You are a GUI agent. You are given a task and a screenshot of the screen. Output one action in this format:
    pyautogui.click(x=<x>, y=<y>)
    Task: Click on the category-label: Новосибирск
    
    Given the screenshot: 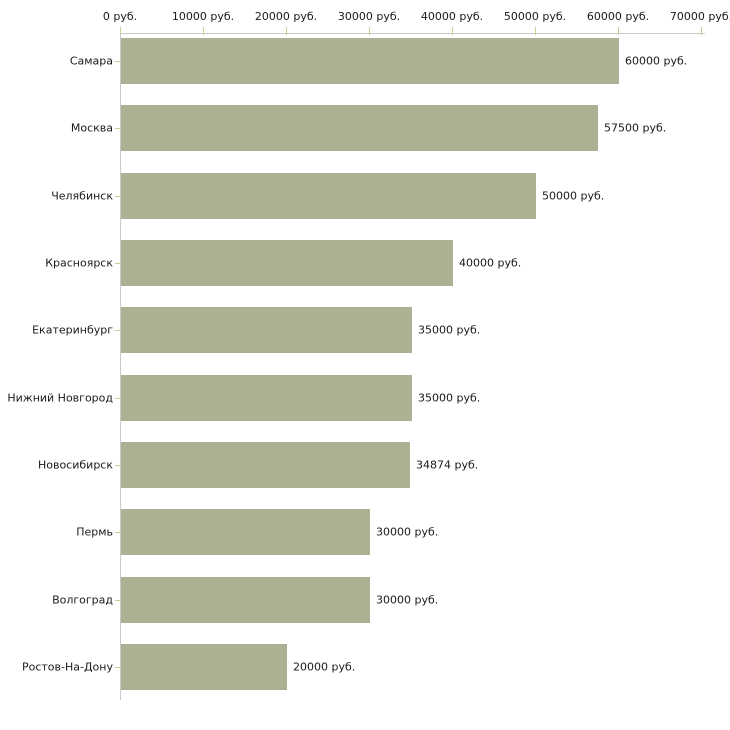 What is the action you would take?
    pyautogui.click(x=75, y=465)
    